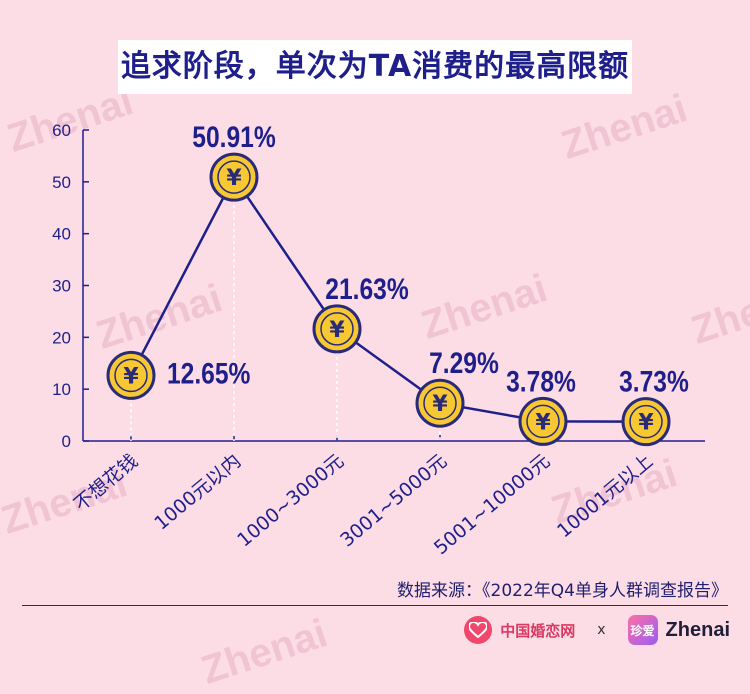 This screenshot has height=694, width=750. Describe the element at coordinates (61, 286) in the screenshot. I see `y-tick-label: 30` at that location.